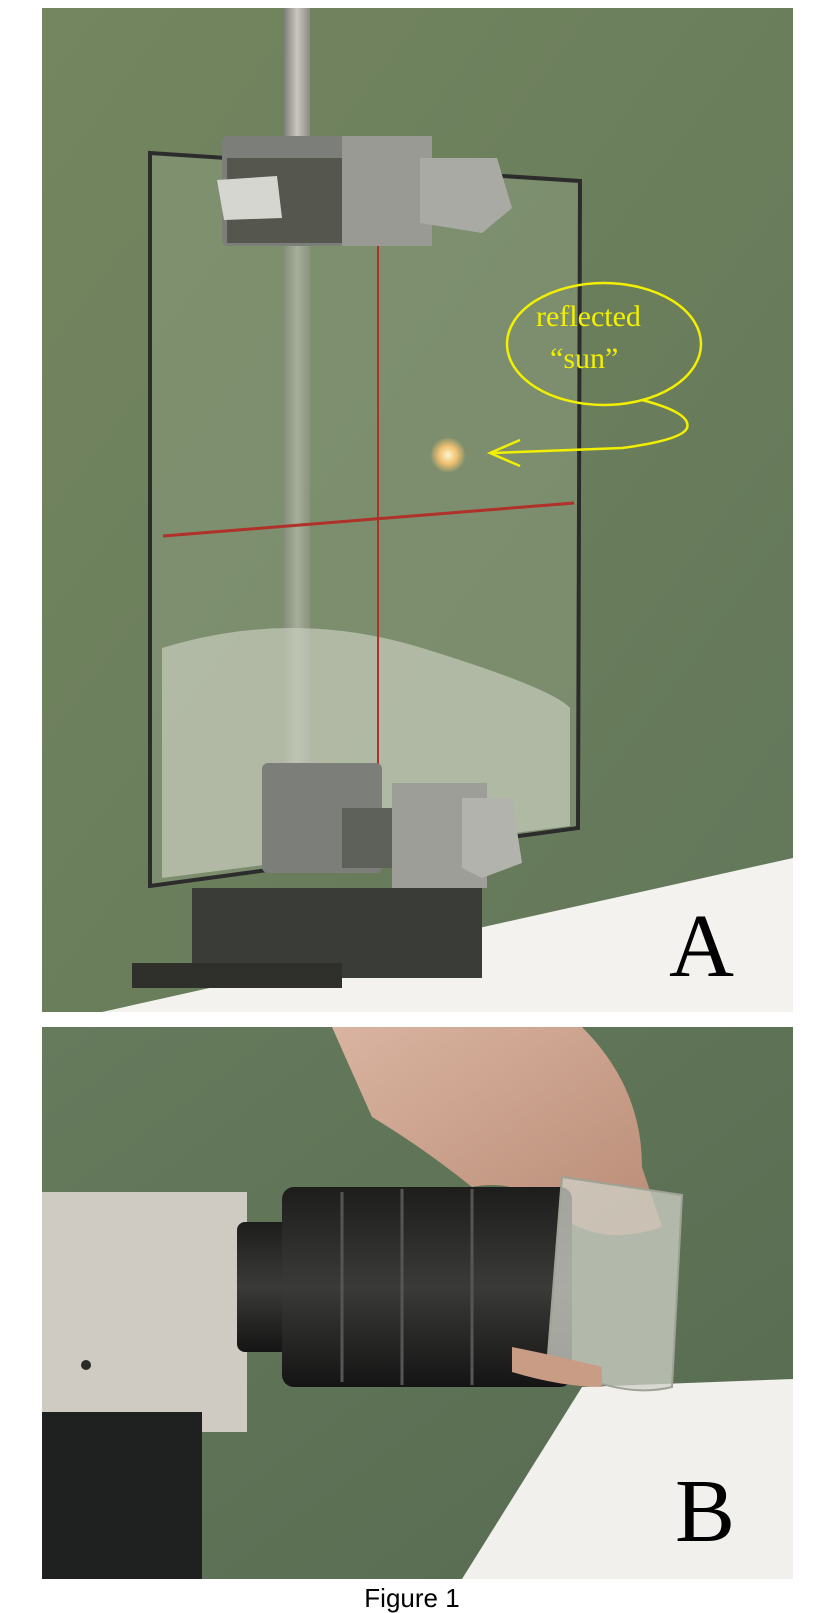 The image size is (824, 1613). I want to click on panel-b-label: B, so click(705, 1511).